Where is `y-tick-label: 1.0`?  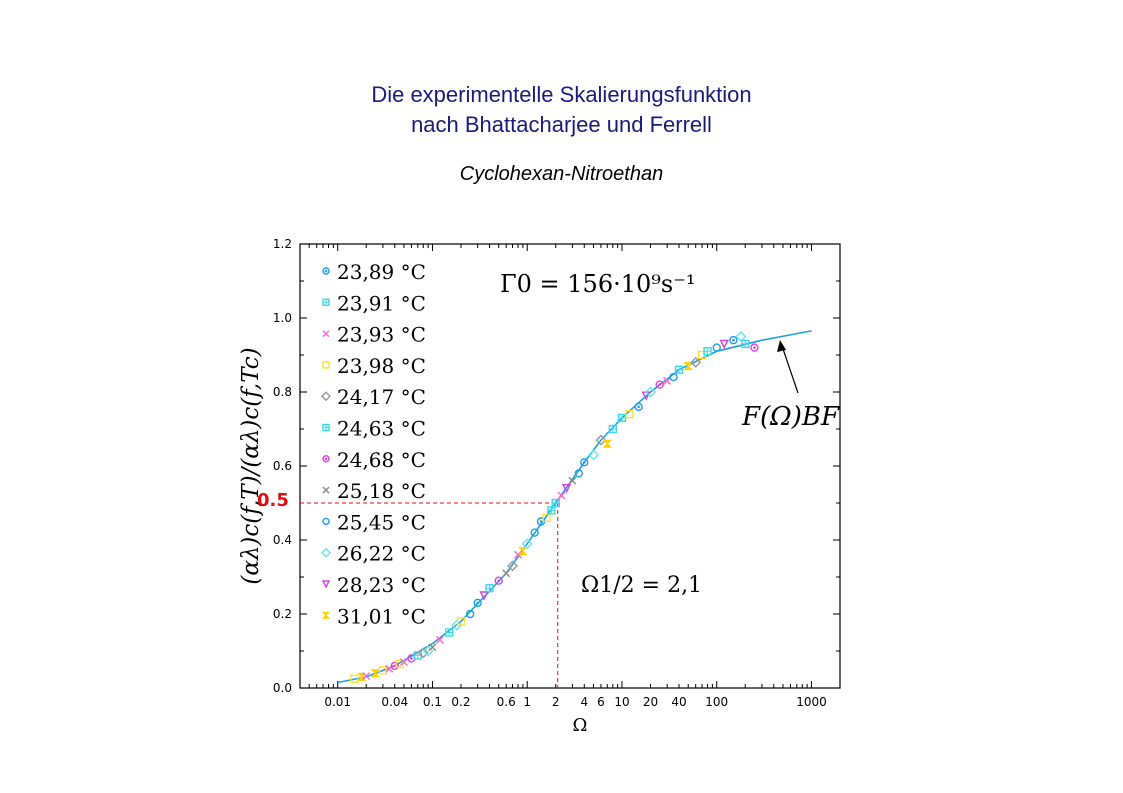 y-tick-label: 1.0 is located at coordinates (282, 318).